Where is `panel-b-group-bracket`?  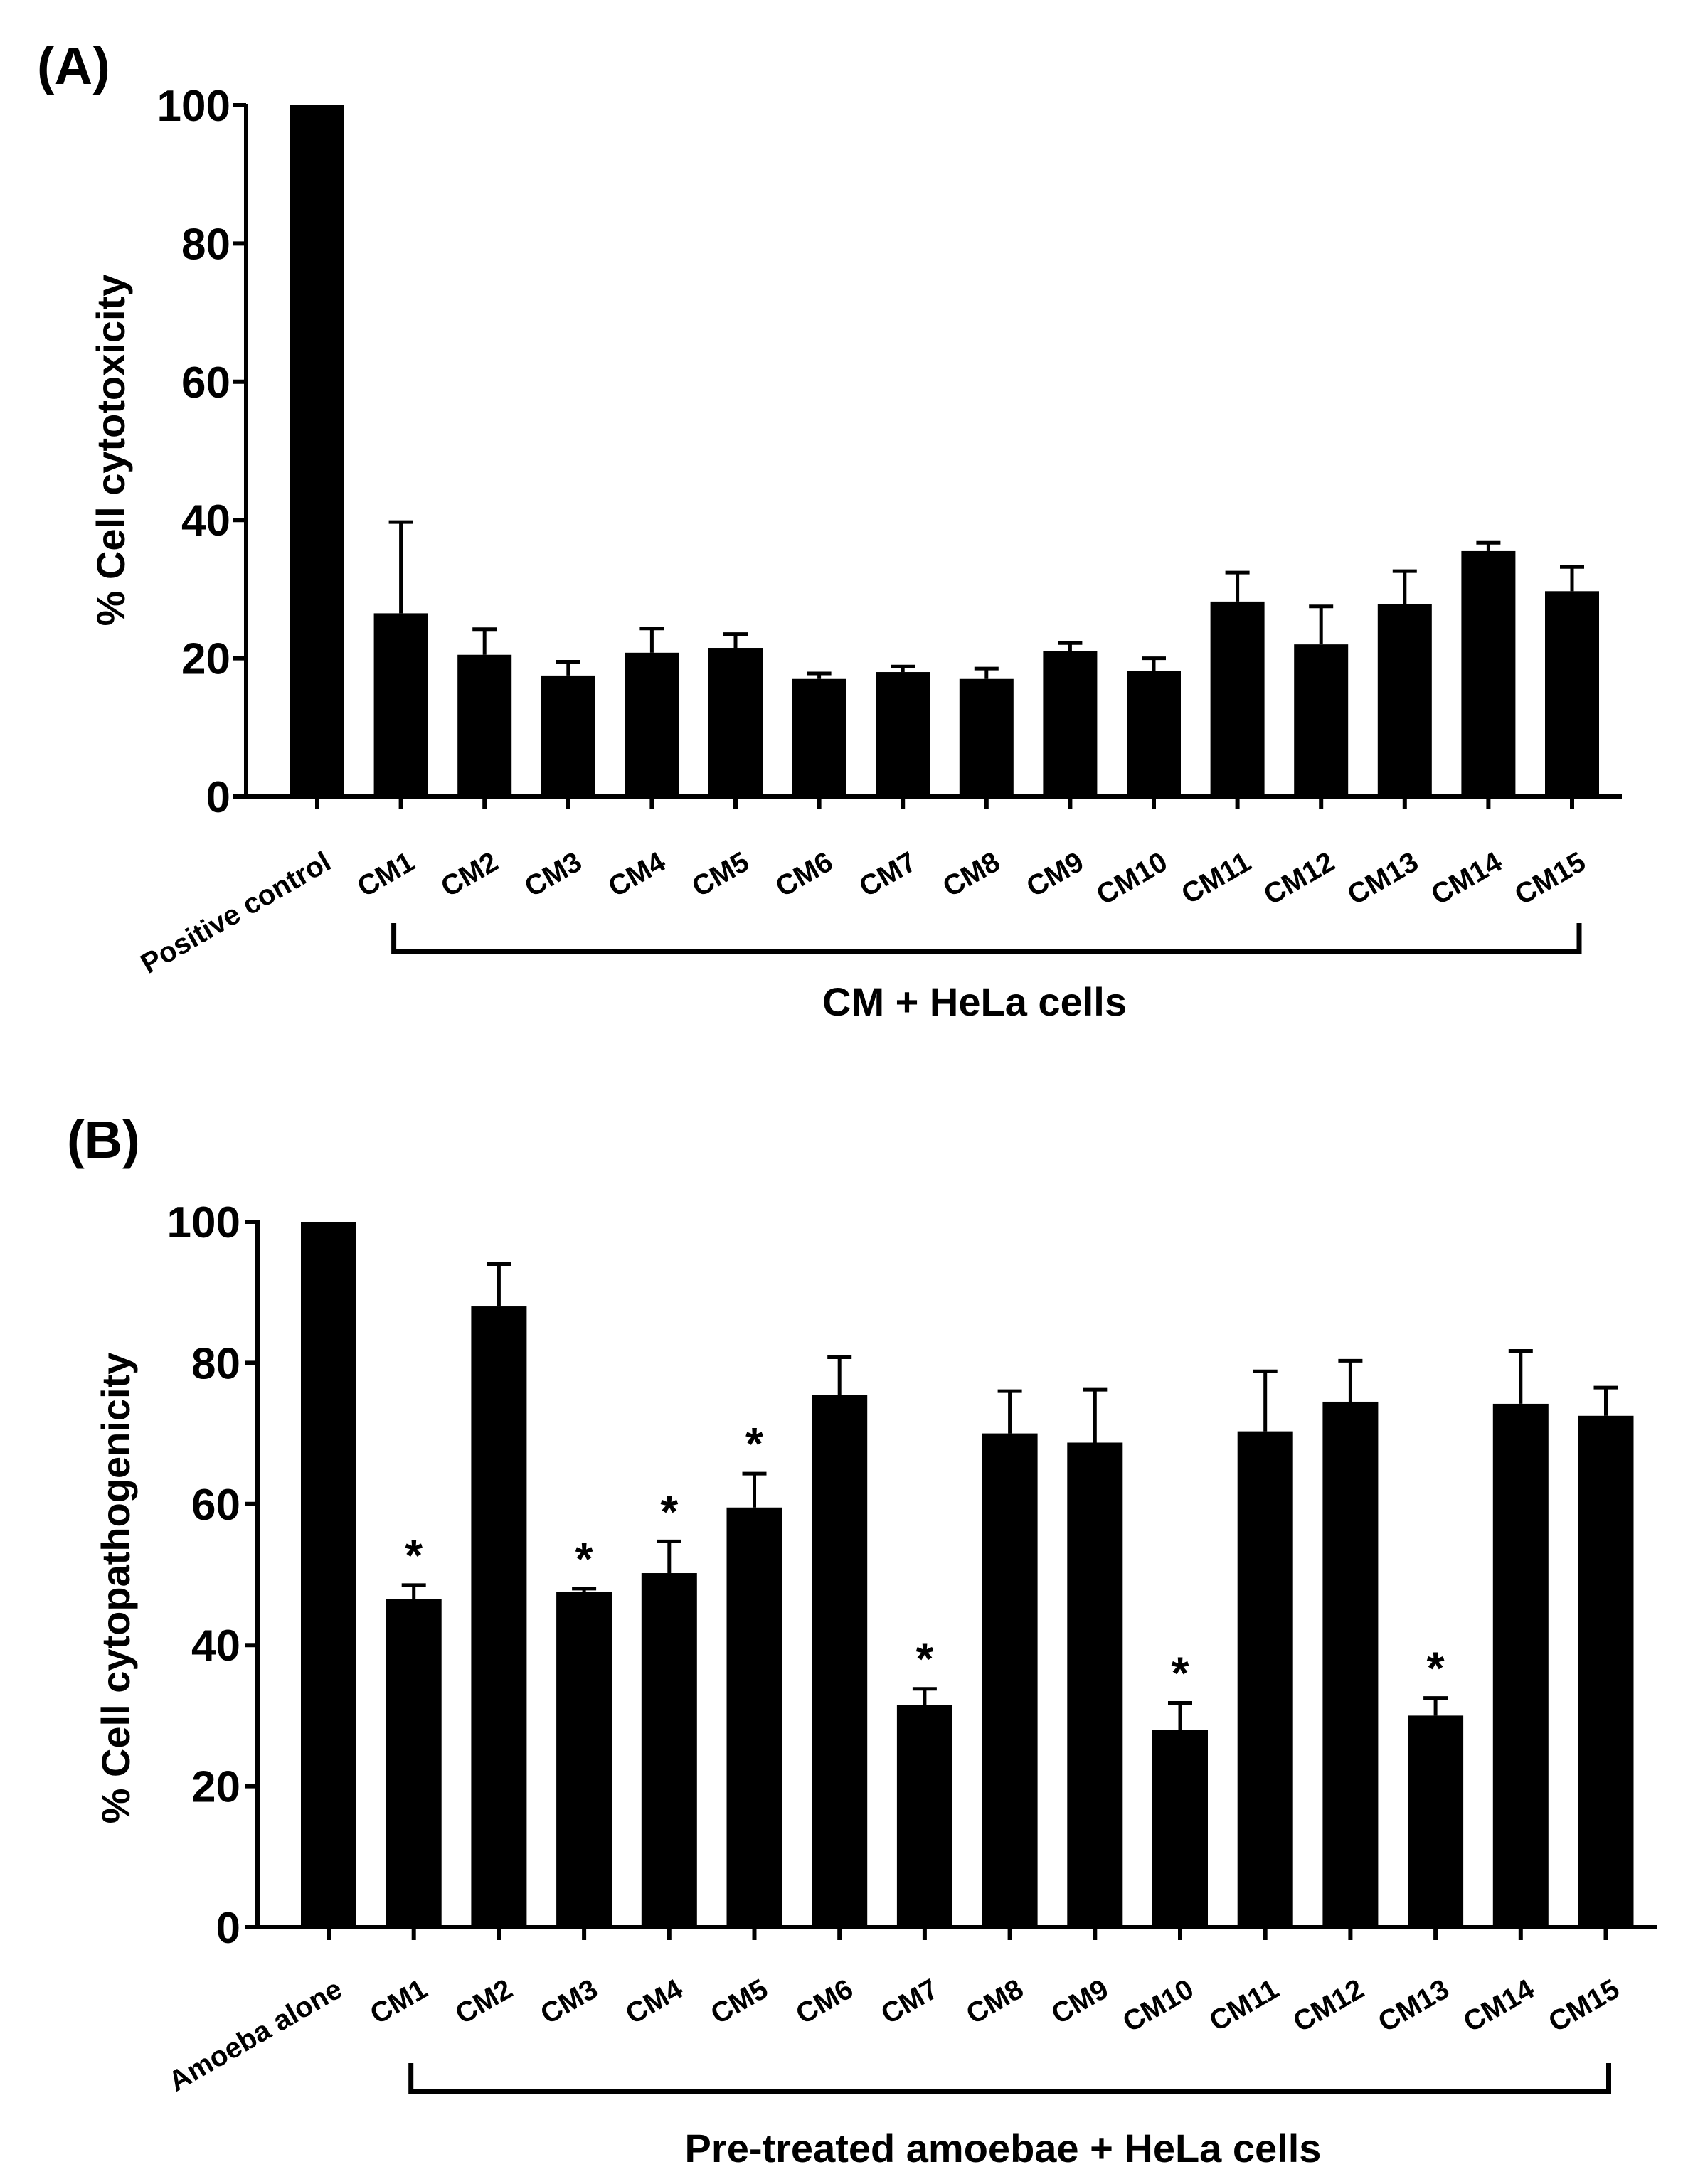
panel-b-group-bracket is located at coordinates (1009, 2078).